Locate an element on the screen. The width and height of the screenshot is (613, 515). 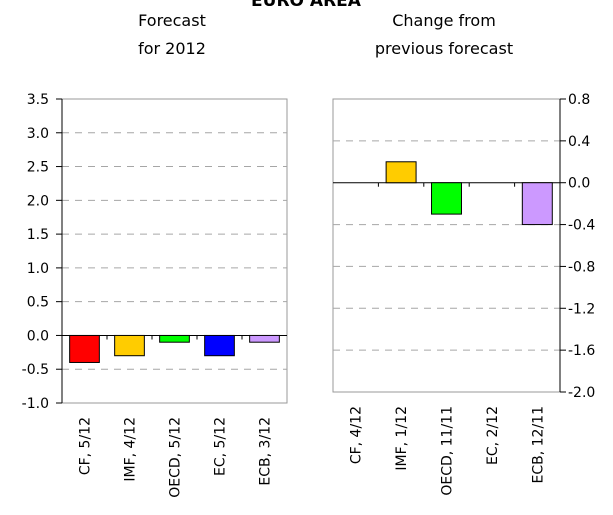
forecast-y-tick-label: 1.5 is located at coordinates (38, 235).